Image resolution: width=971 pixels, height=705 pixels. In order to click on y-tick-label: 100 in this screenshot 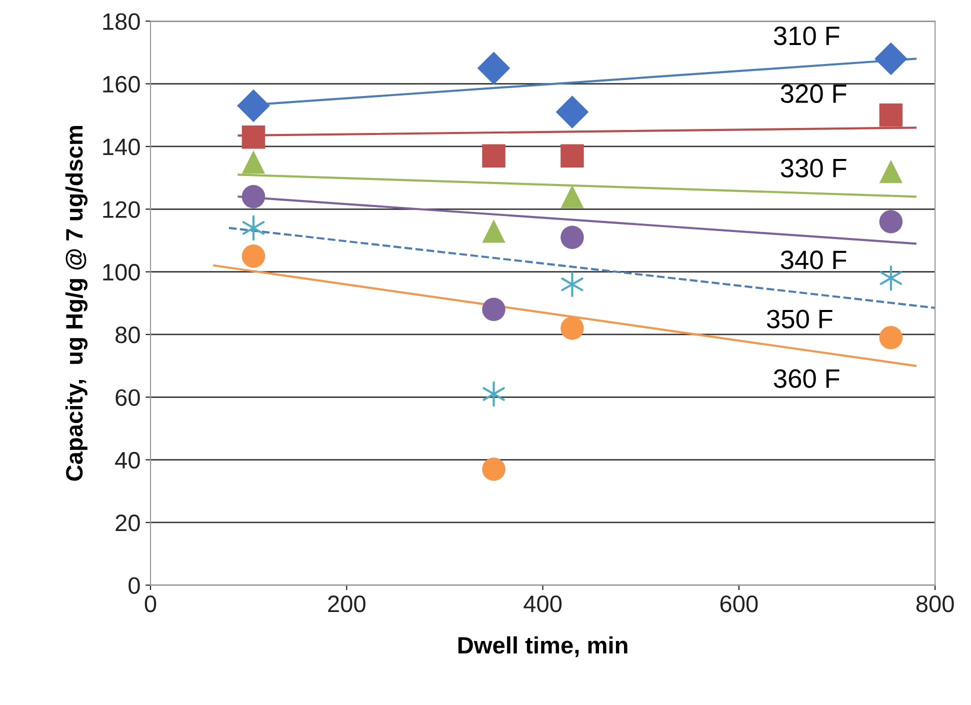, I will do `click(121, 272)`.